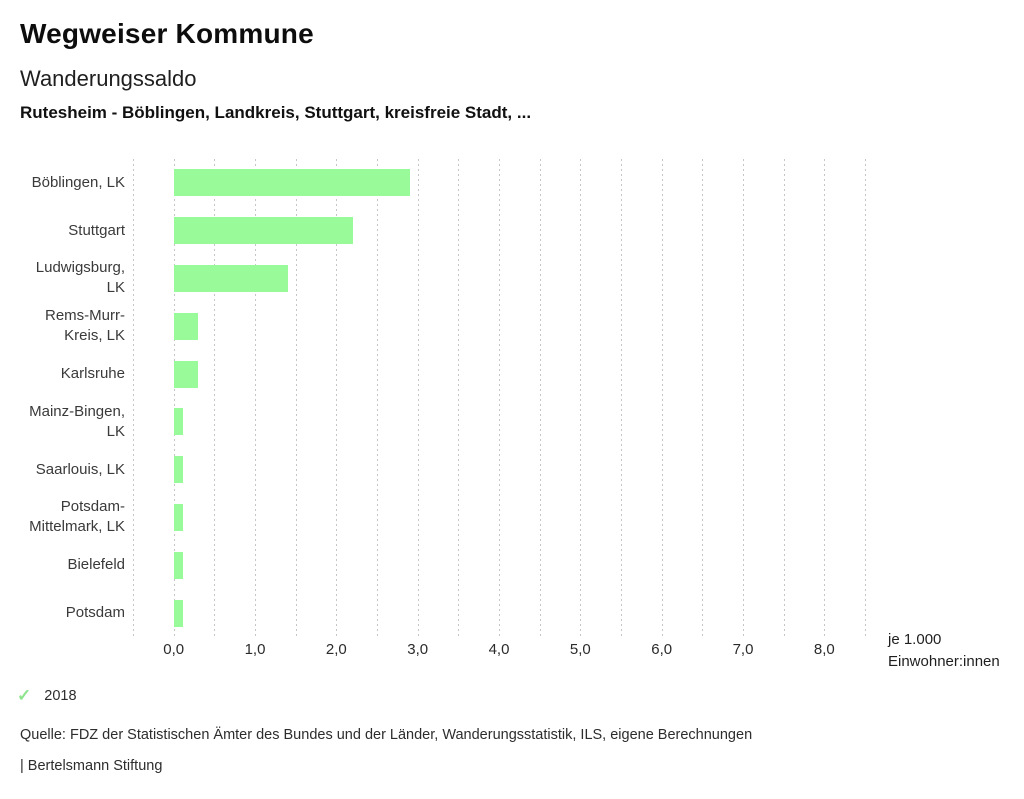  Describe the element at coordinates (96, 230) in the screenshot. I see `category-label: Stuttgart` at that location.